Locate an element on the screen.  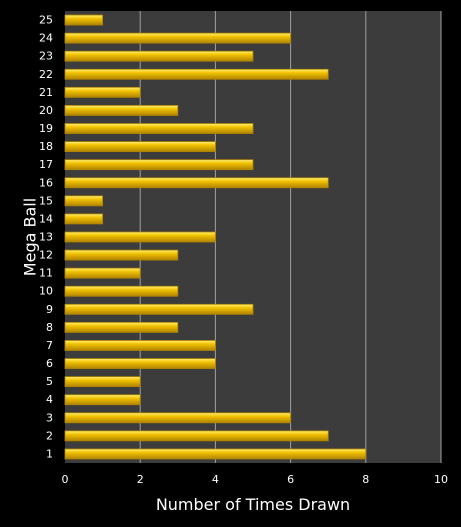
y-tick-label: 15 is located at coordinates (46, 200).